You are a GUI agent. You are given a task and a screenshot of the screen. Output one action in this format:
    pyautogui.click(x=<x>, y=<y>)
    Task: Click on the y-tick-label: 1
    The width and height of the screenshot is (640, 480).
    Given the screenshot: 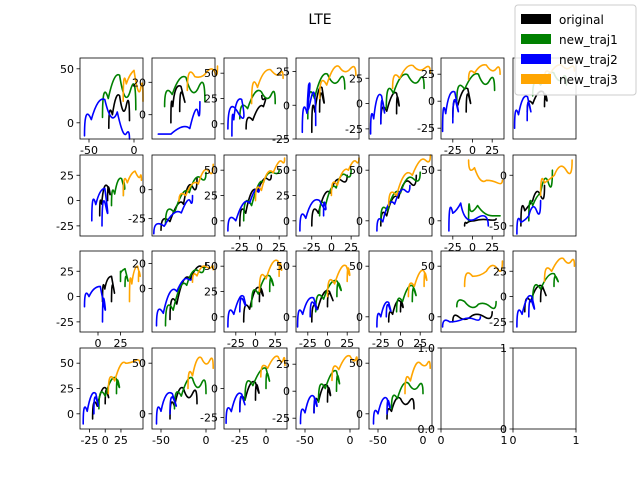 What is the action you would take?
    pyautogui.click(x=503, y=348)
    